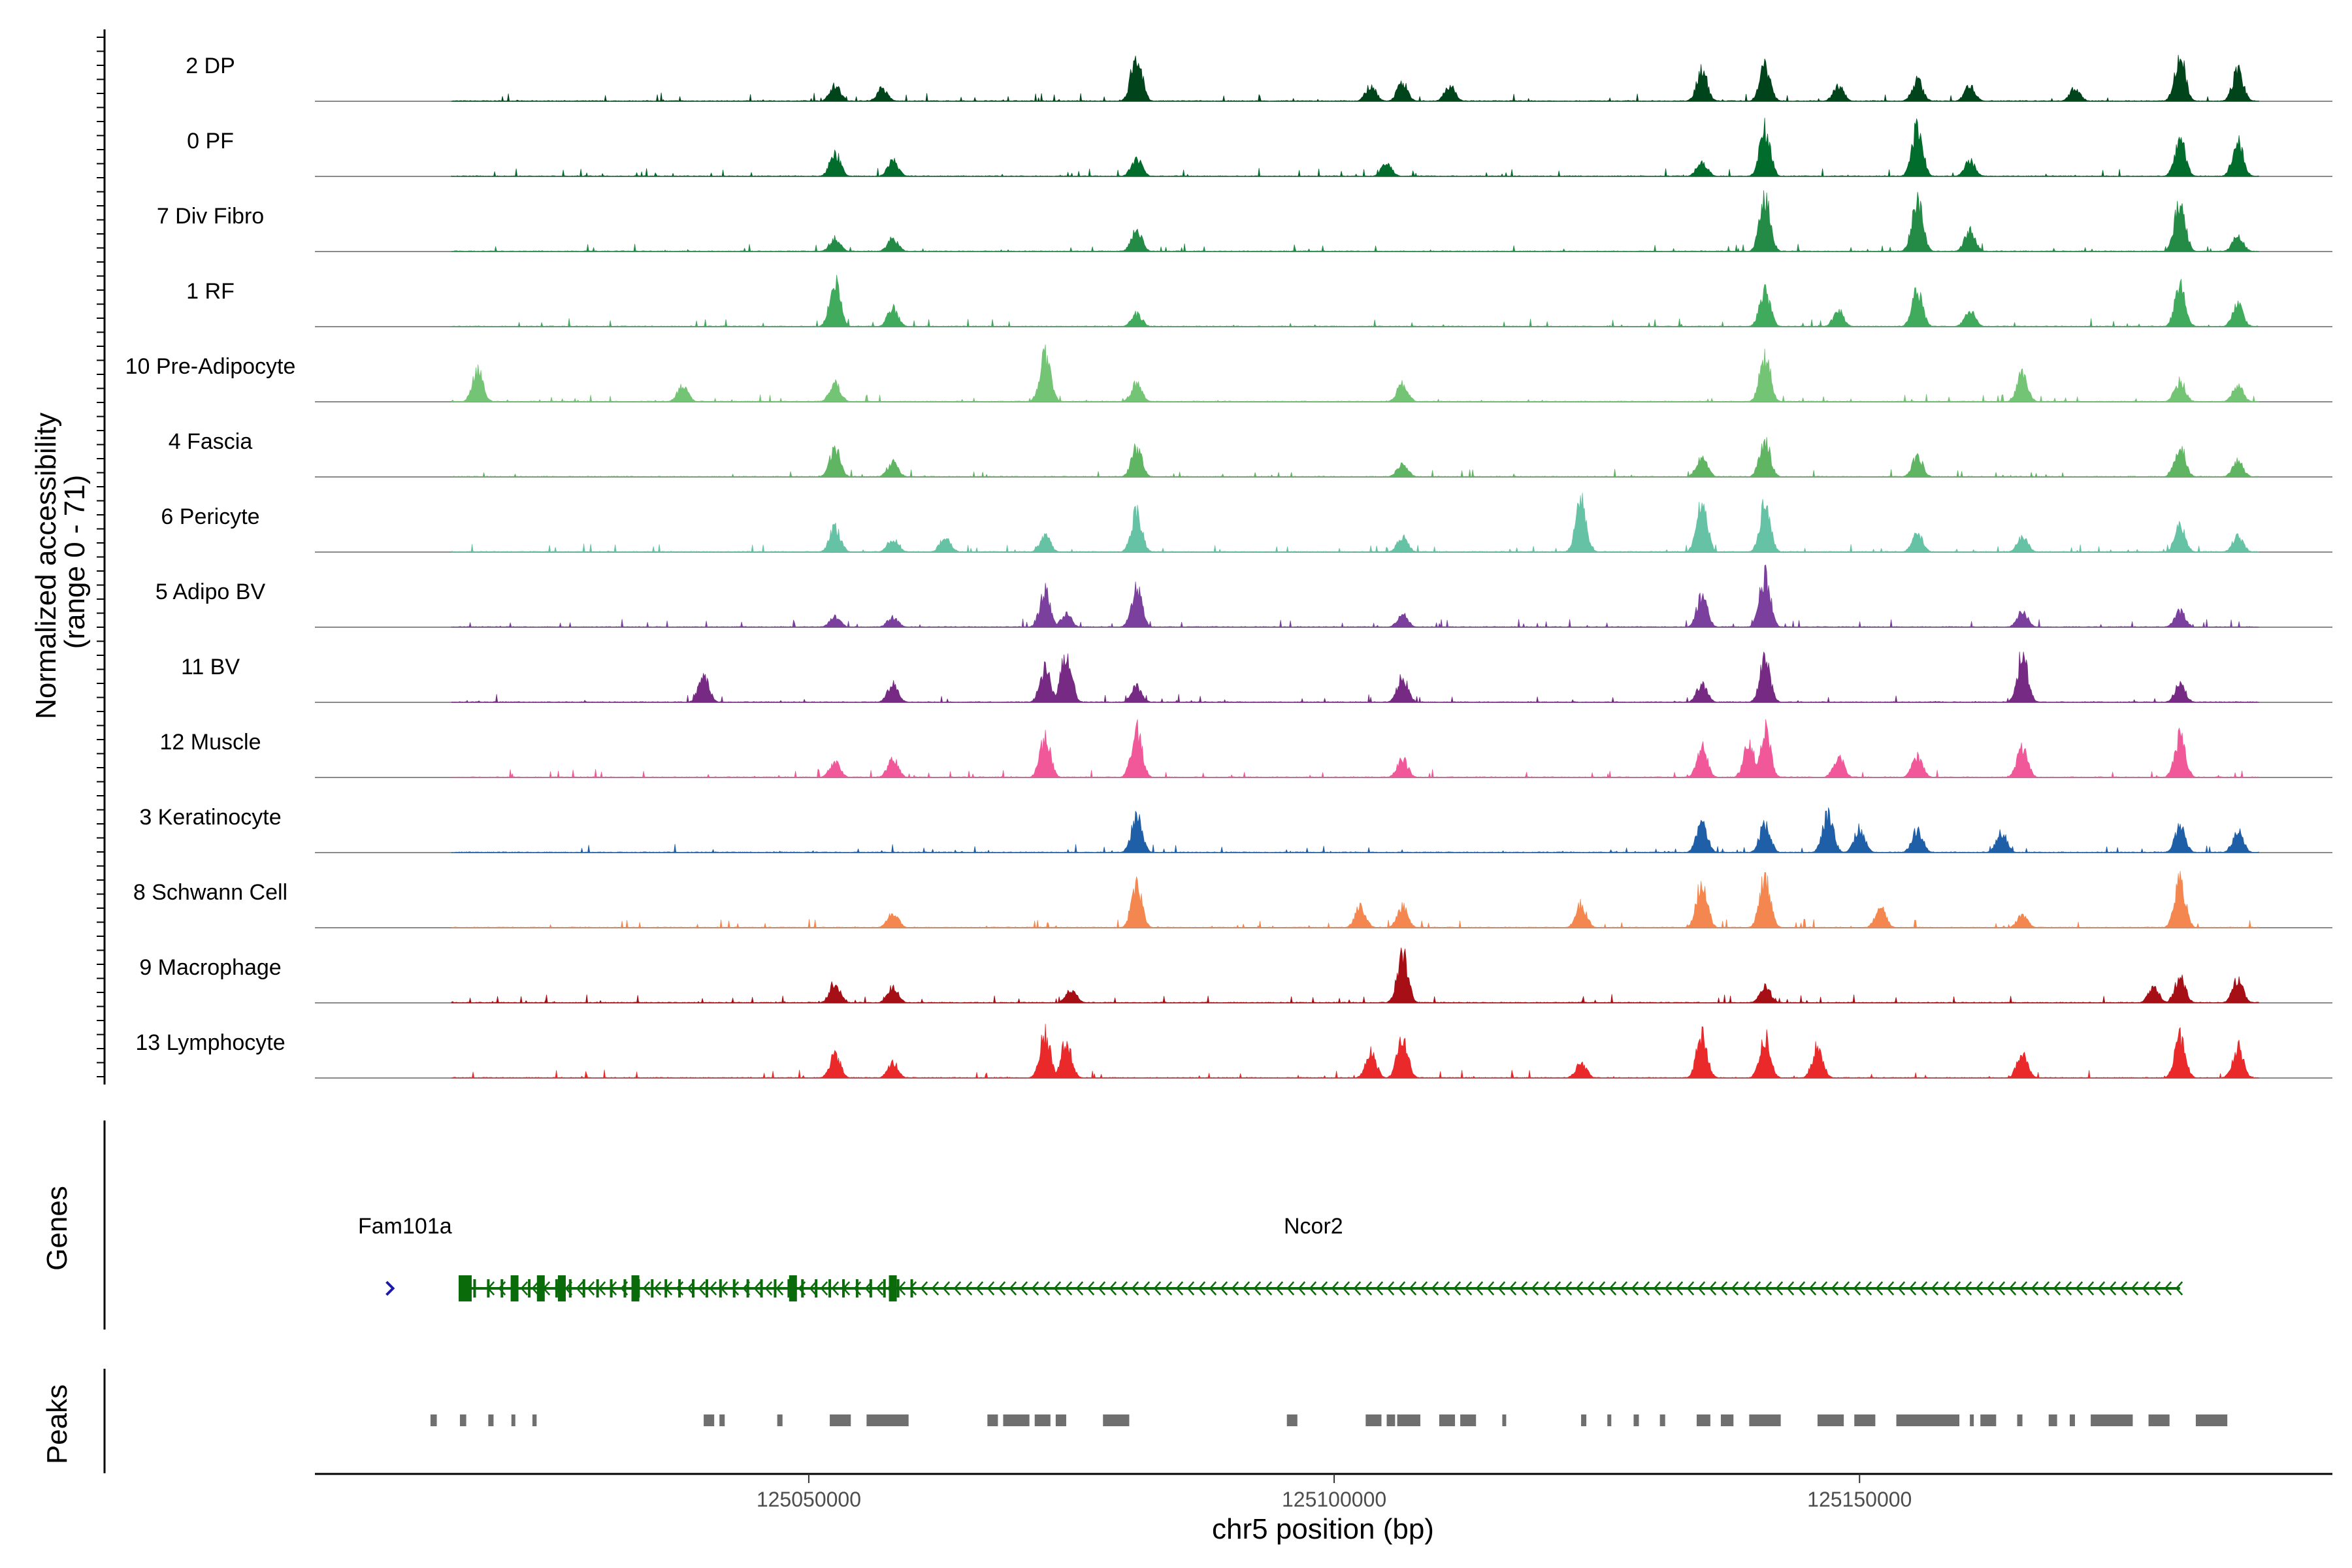  Describe the element at coordinates (101, 557) in the screenshot. I see `y-axis-coverage` at that location.